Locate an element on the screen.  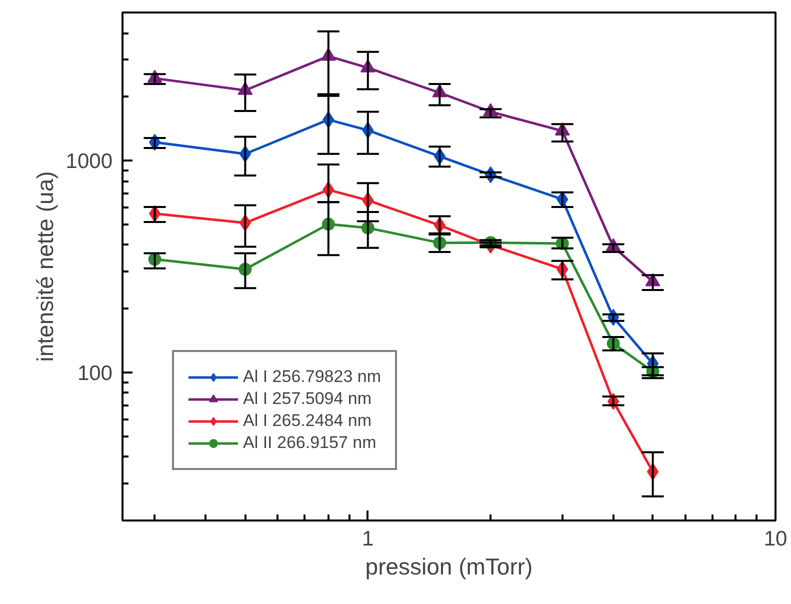
x-tick-label: 1 is located at coordinates (368, 539).